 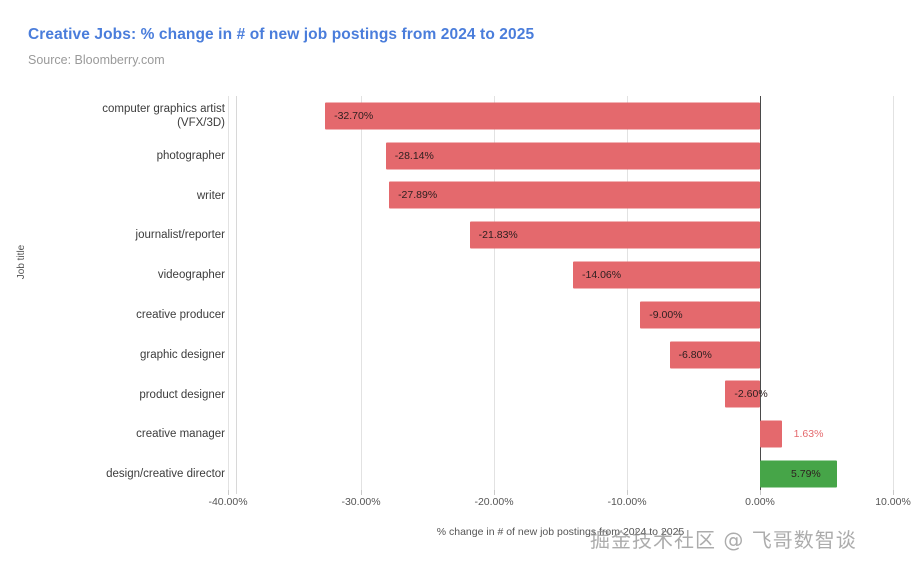 What do you see at coordinates (560, 474) in the screenshot?
I see `bar-row: 5.79%` at bounding box center [560, 474].